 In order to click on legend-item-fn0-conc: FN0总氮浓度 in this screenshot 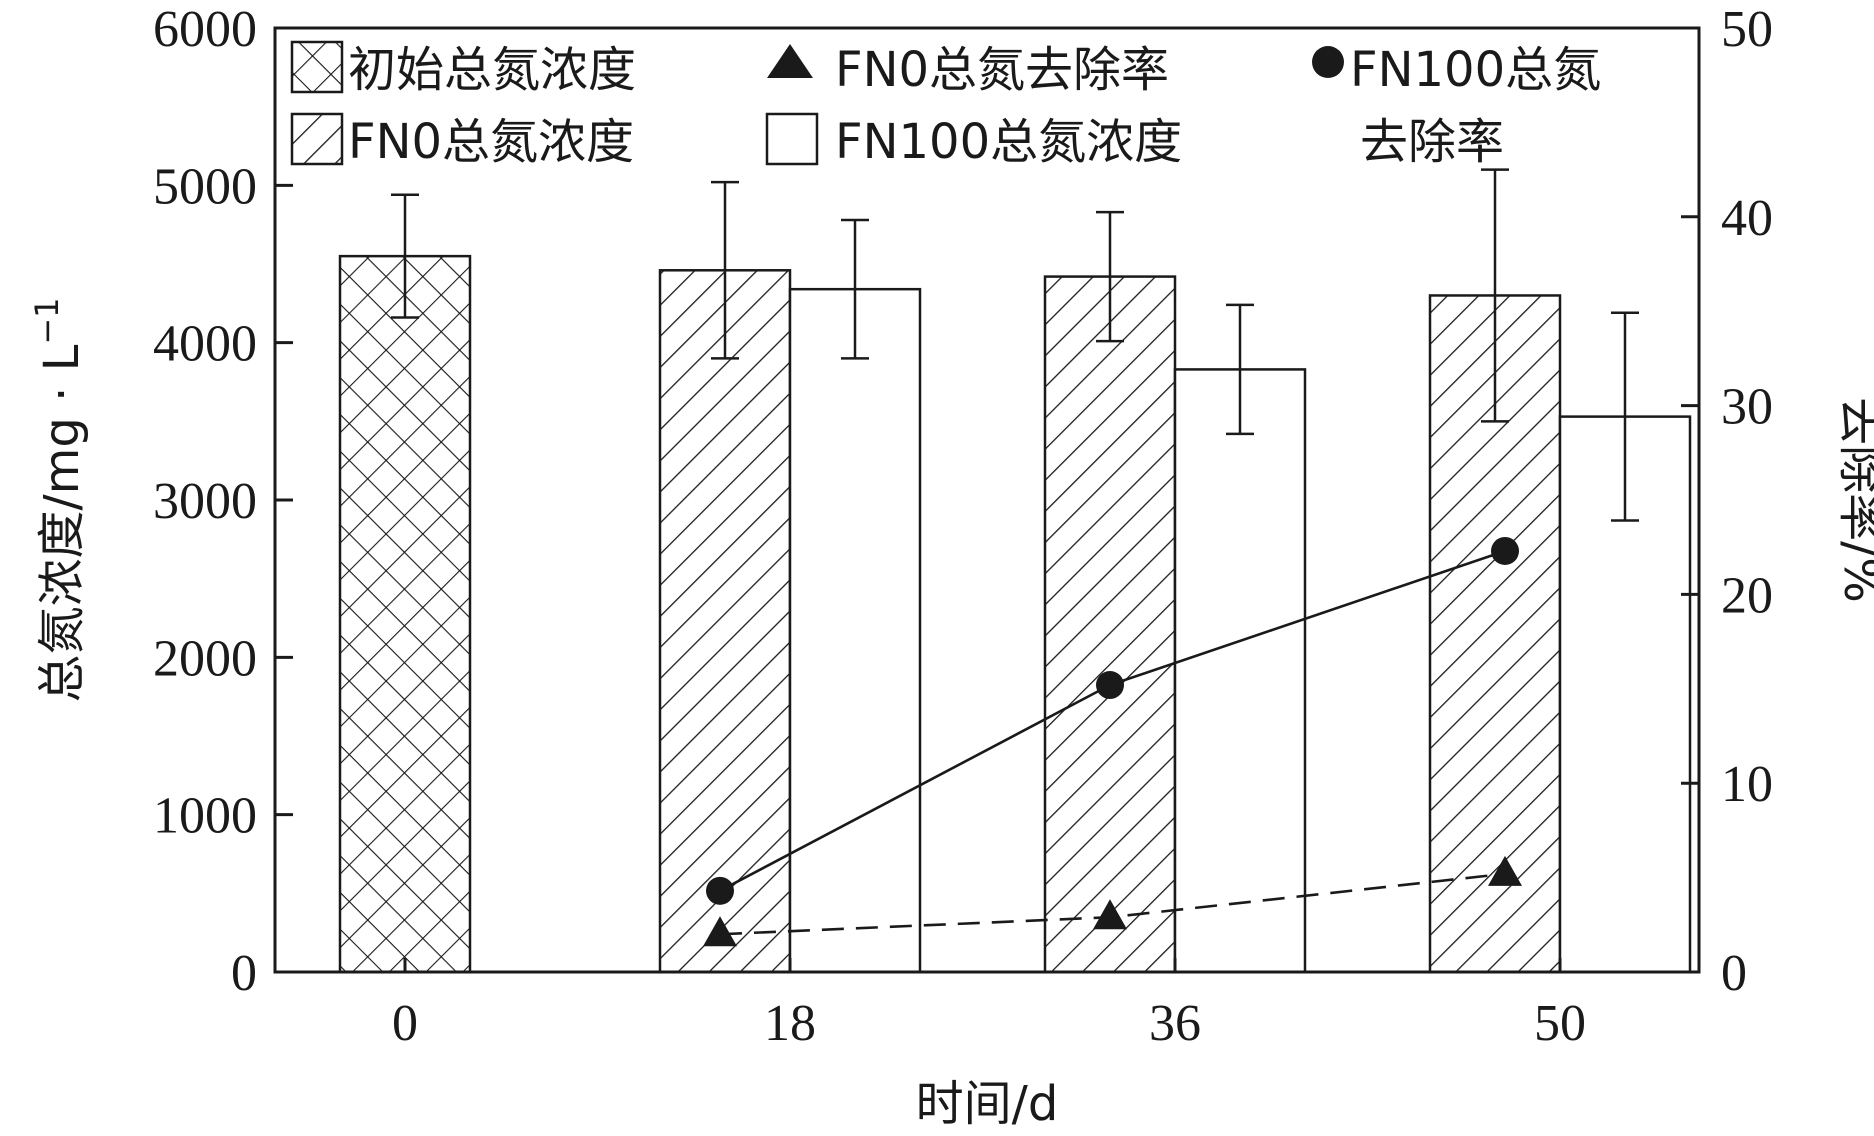, I will do `click(462, 141)`.